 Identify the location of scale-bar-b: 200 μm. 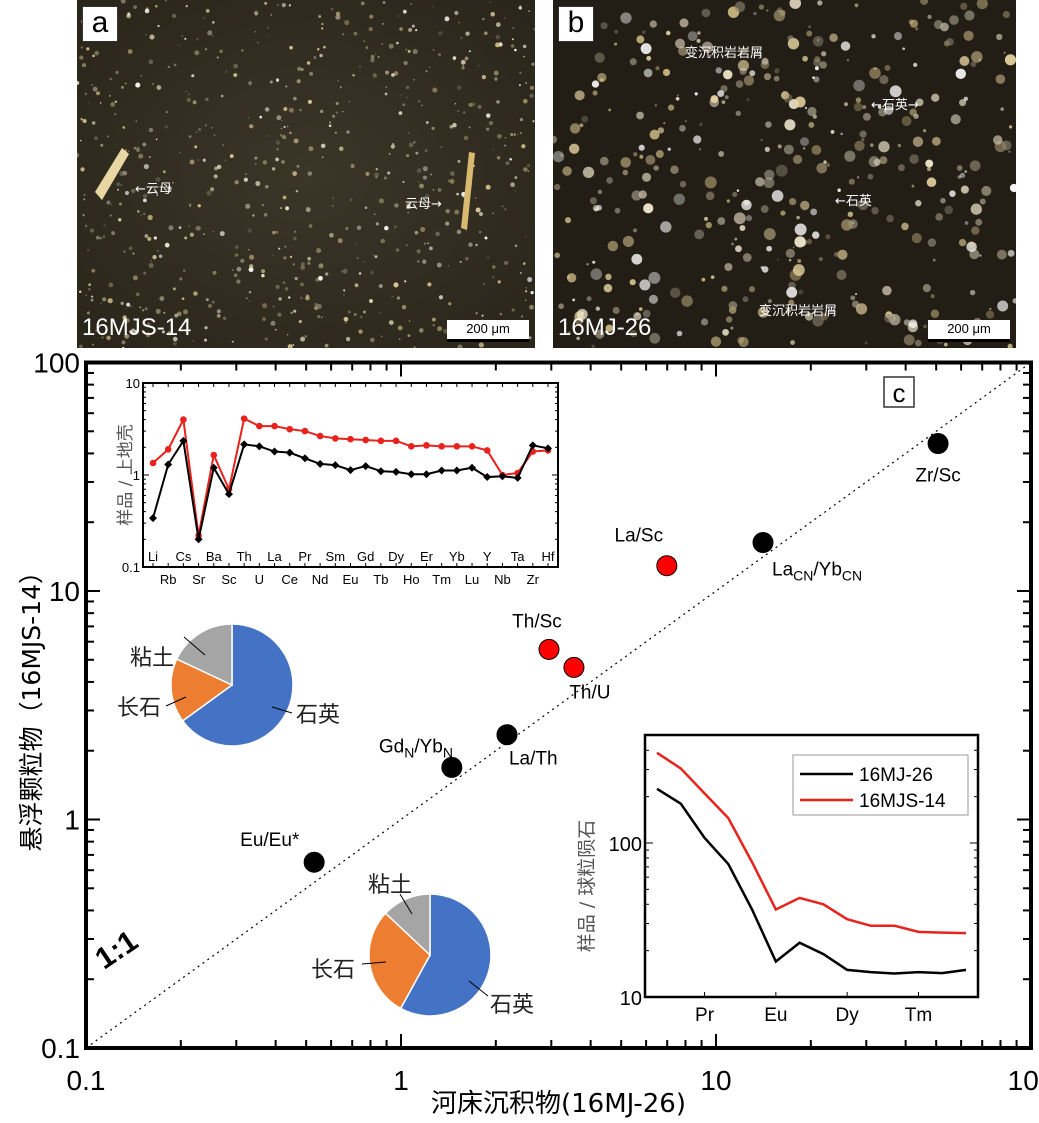
(969, 331).